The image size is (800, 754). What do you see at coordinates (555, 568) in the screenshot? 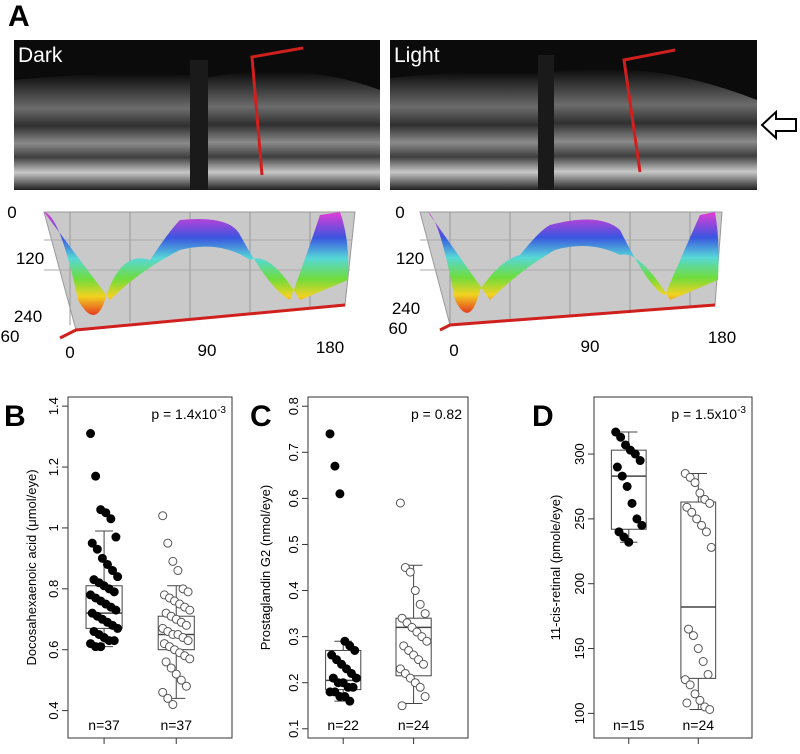
I see `y-axis-label: 11-cis-retinal (pmole/eye)` at bounding box center [555, 568].